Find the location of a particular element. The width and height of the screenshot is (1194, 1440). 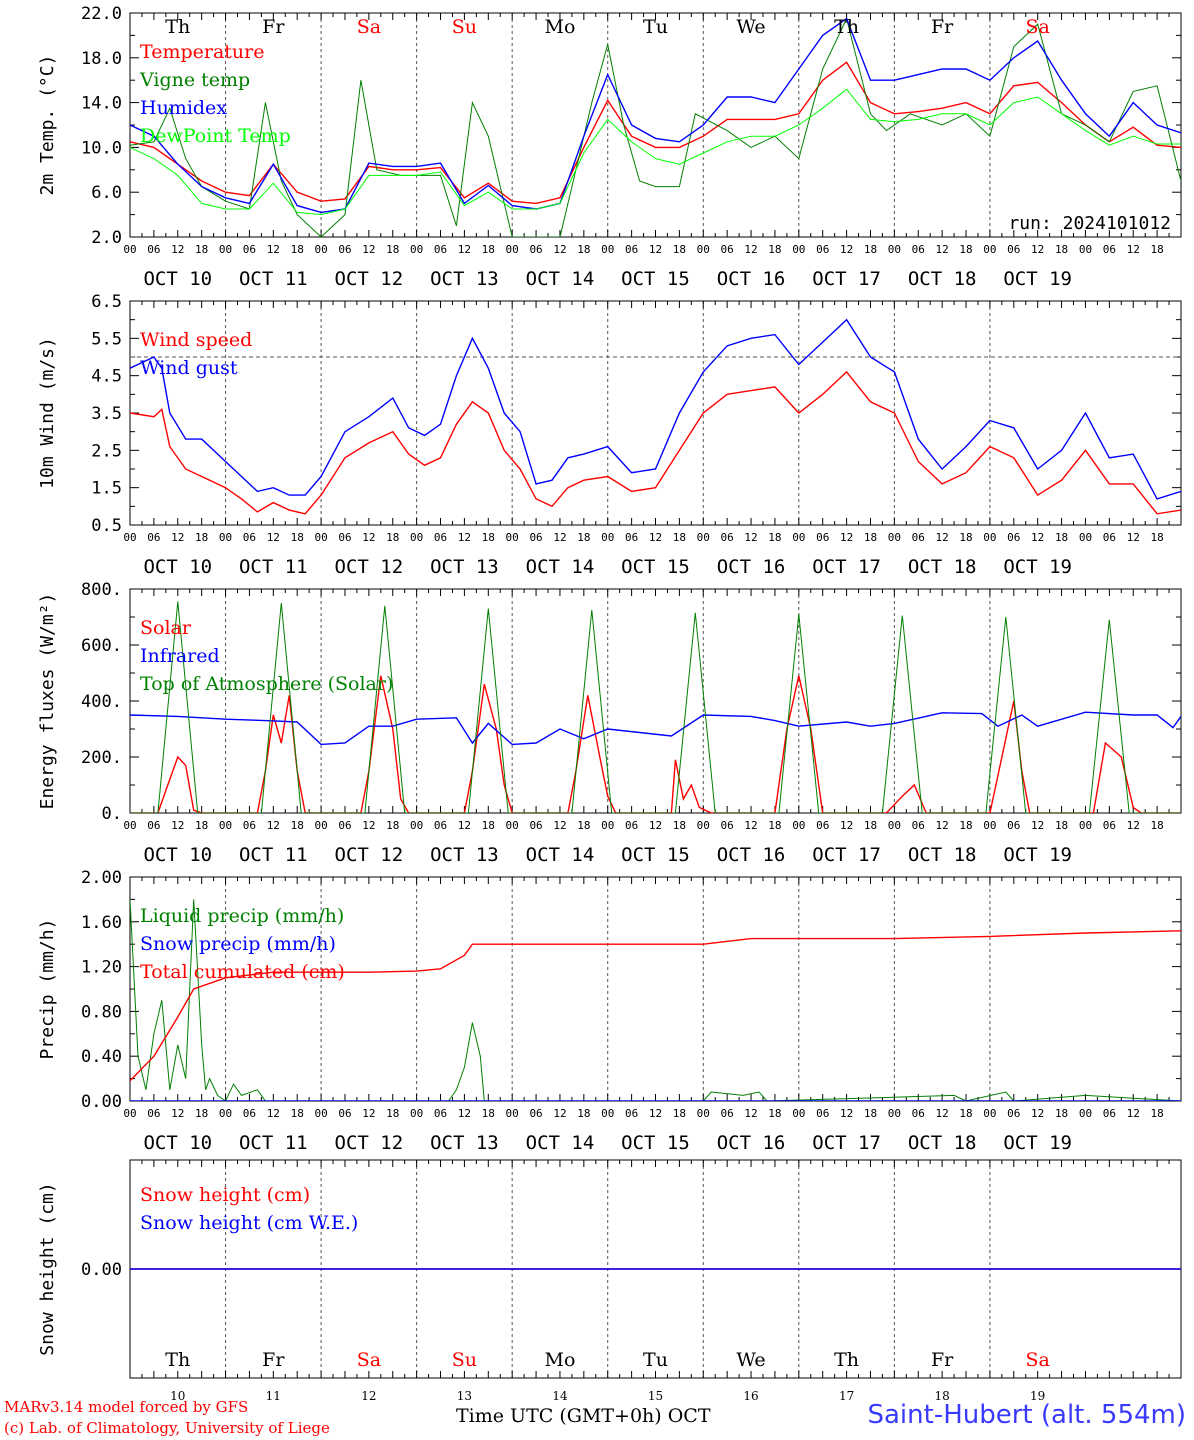

day-name-top: We is located at coordinates (750, 27).